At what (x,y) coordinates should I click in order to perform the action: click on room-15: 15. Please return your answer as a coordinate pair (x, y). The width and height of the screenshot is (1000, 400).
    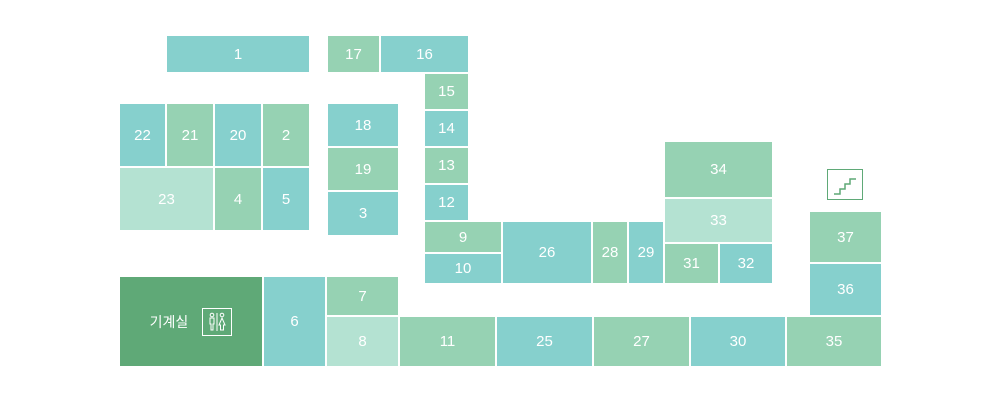
    Looking at the image, I should click on (446, 91).